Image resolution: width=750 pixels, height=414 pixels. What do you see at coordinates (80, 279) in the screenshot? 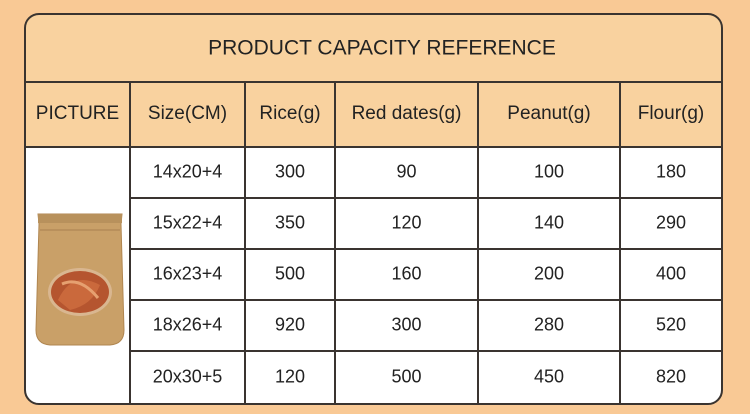
I see `bag-picture` at bounding box center [80, 279].